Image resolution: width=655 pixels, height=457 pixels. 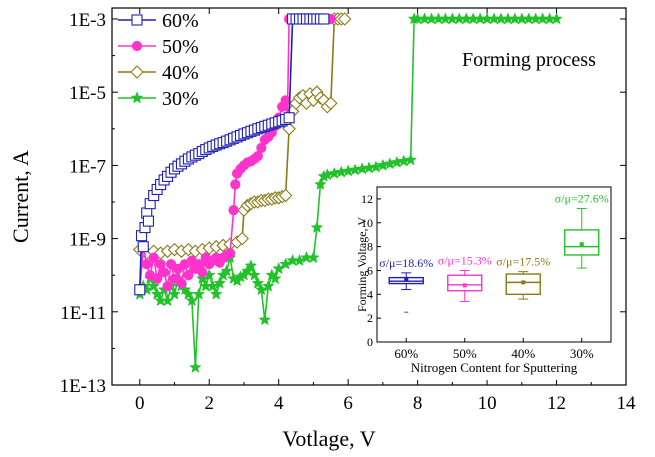 I want to click on box-50pct: σ/μ=15.3%, so click(x=465, y=277).